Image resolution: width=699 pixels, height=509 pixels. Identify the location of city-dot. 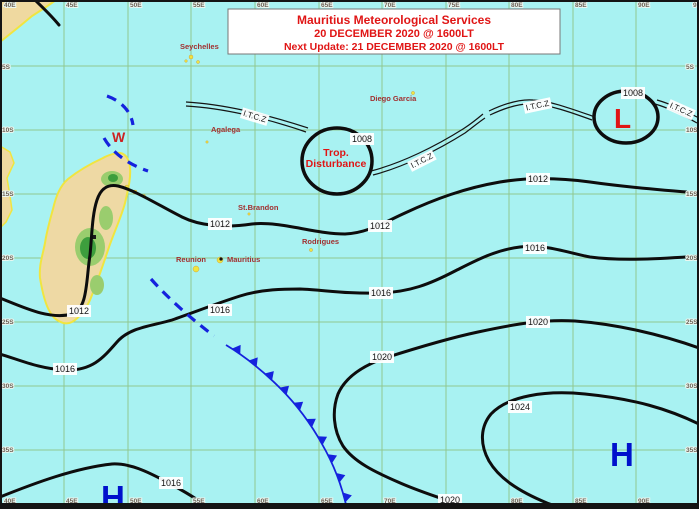
(94, 237).